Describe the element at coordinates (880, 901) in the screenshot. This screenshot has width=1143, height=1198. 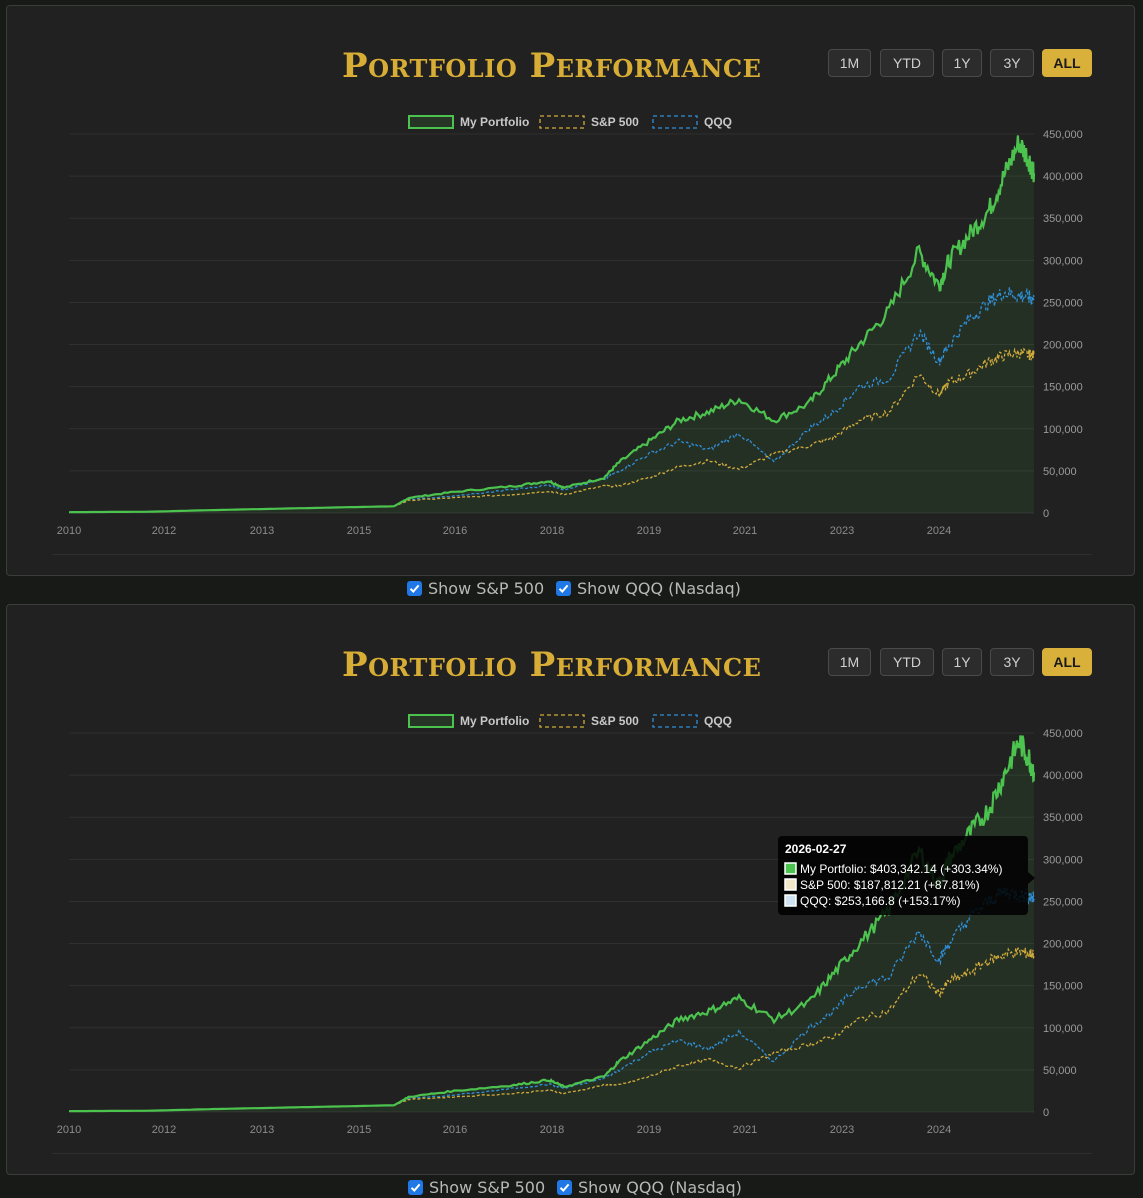
I see `tooltip-line: QQQ: $253,166.8 (+153.17%)` at that location.